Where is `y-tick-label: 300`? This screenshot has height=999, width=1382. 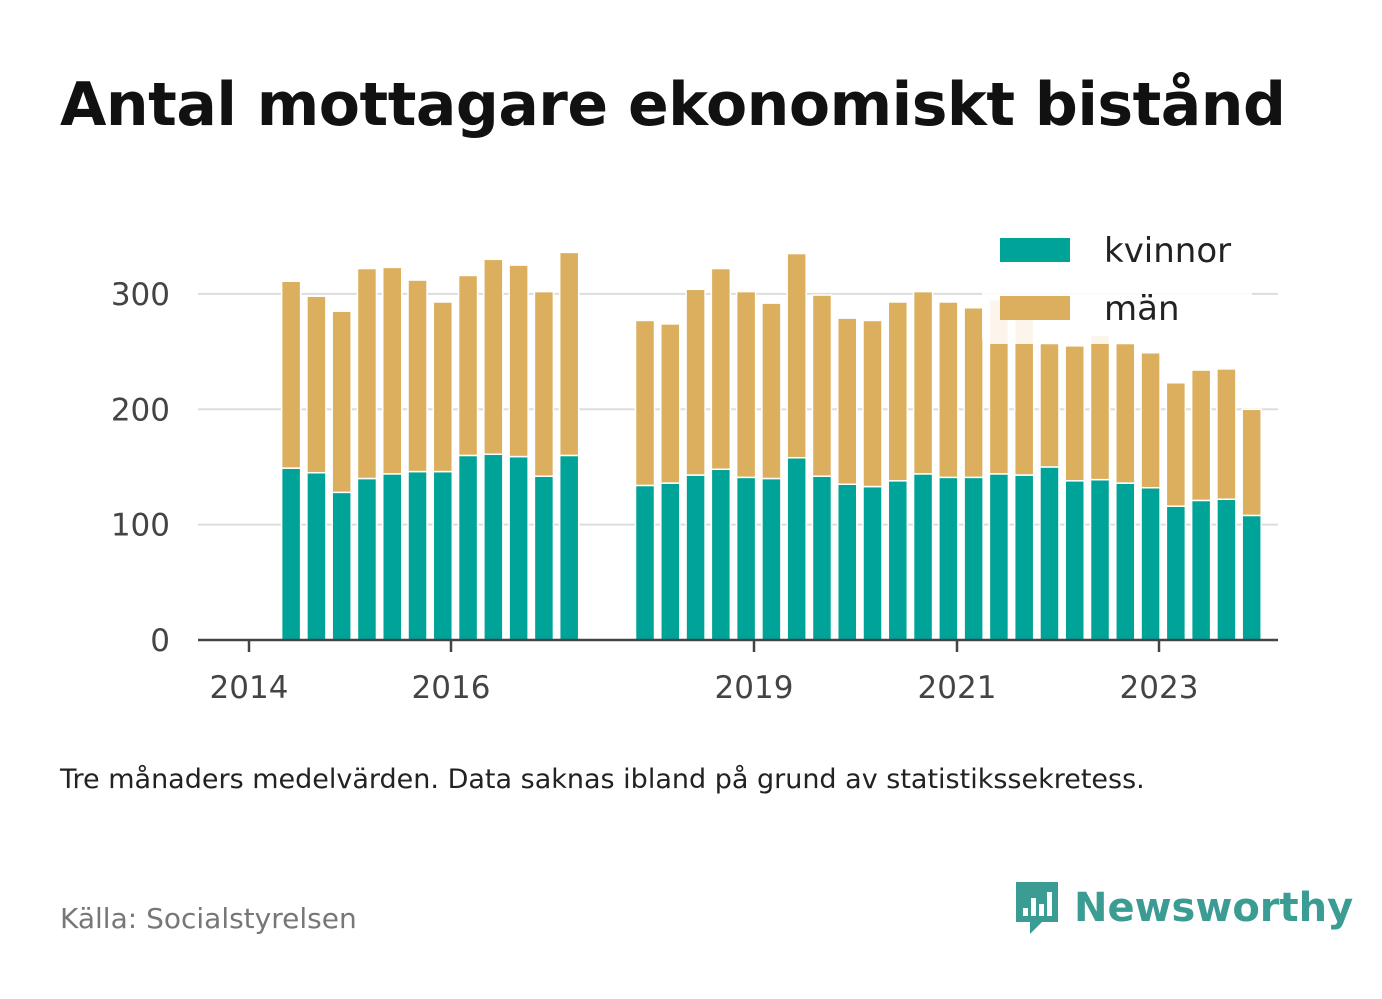
y-tick-label: 300 is located at coordinates (140, 295).